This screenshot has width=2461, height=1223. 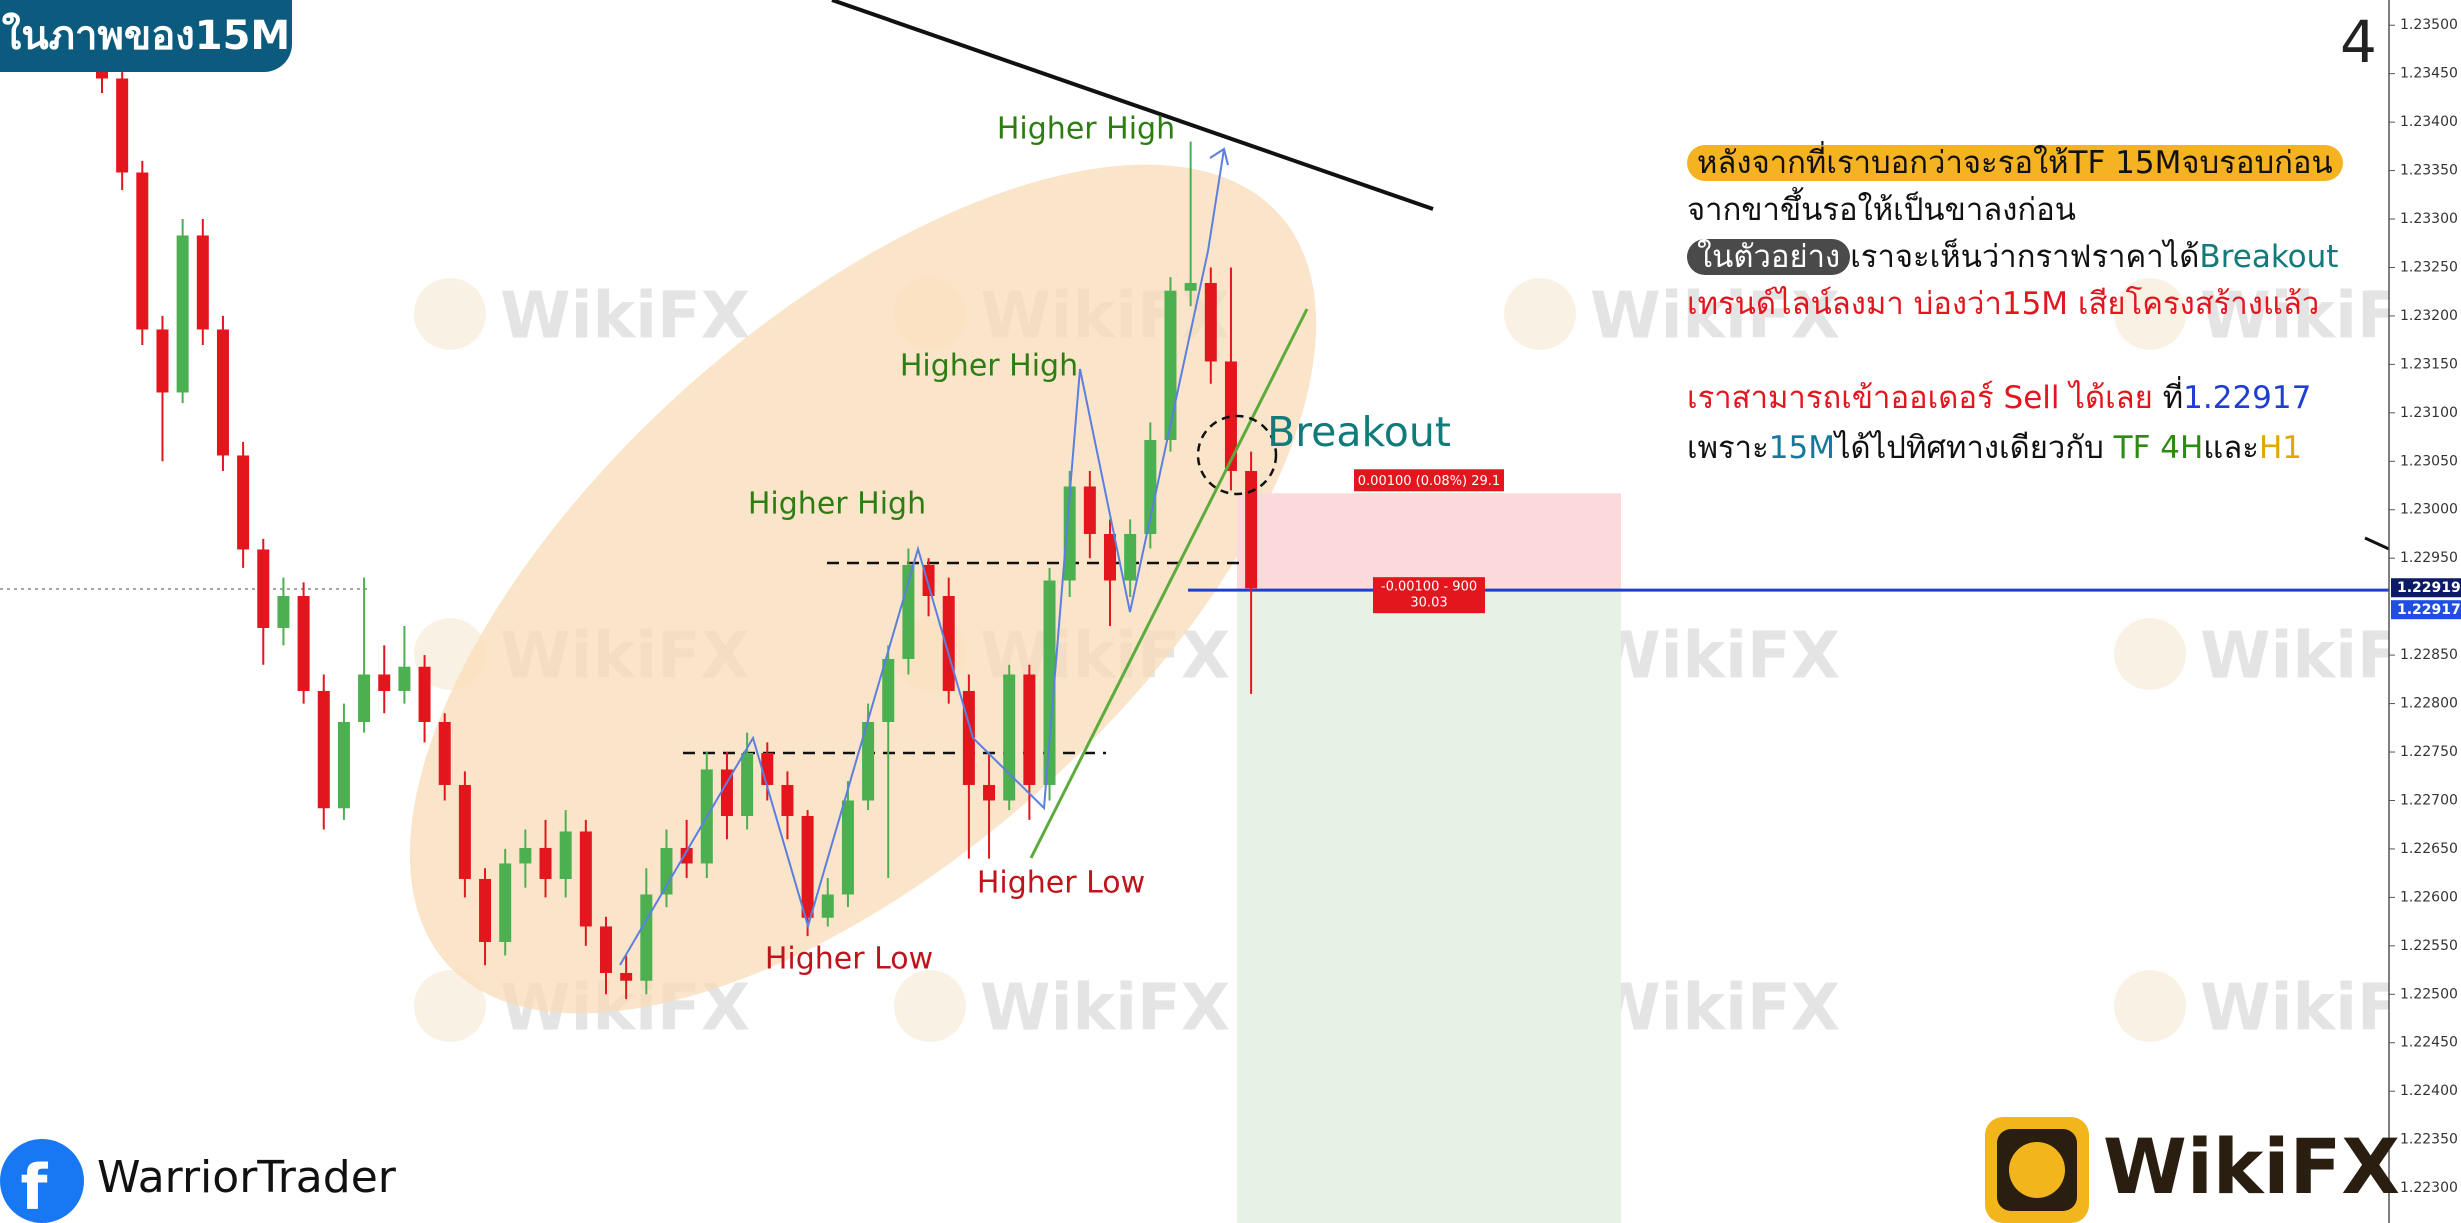 I want to click on y-tick-label: 1.23450, so click(x=2429, y=74).